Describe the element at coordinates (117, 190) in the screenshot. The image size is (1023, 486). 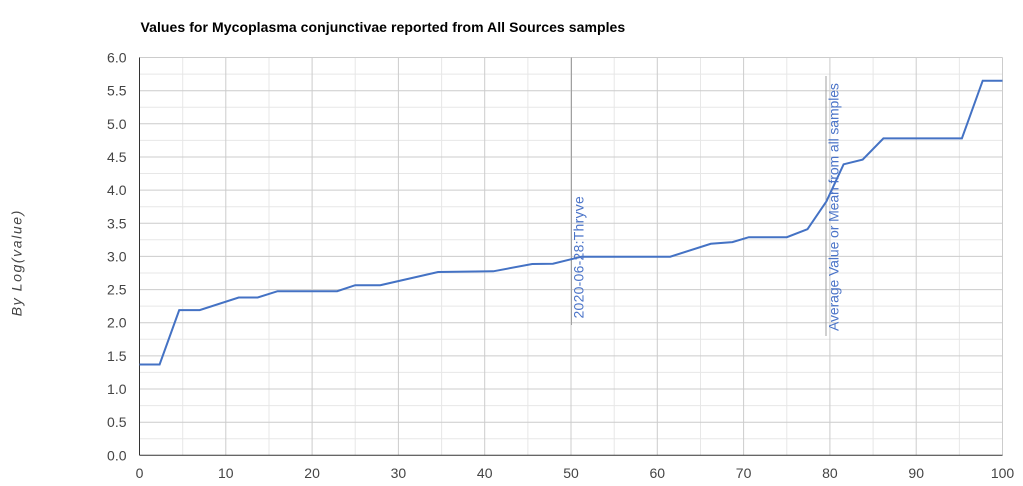
I see `svg-text: 4.0` at that location.